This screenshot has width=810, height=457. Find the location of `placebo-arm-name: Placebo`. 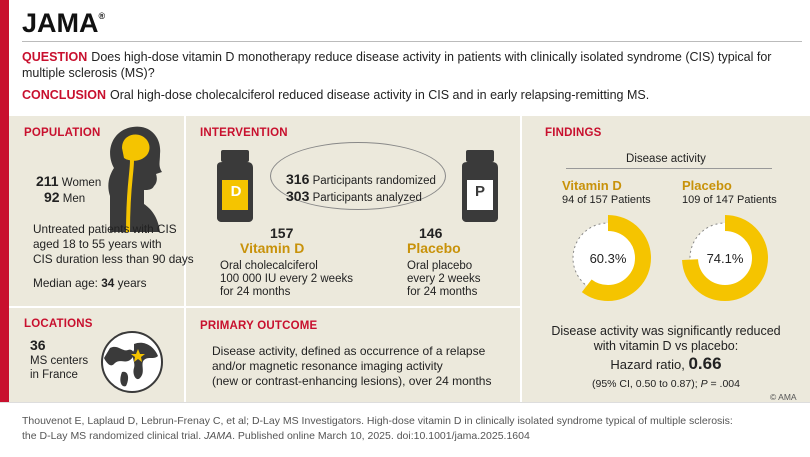

placebo-arm-name: Placebo is located at coordinates (434, 248).